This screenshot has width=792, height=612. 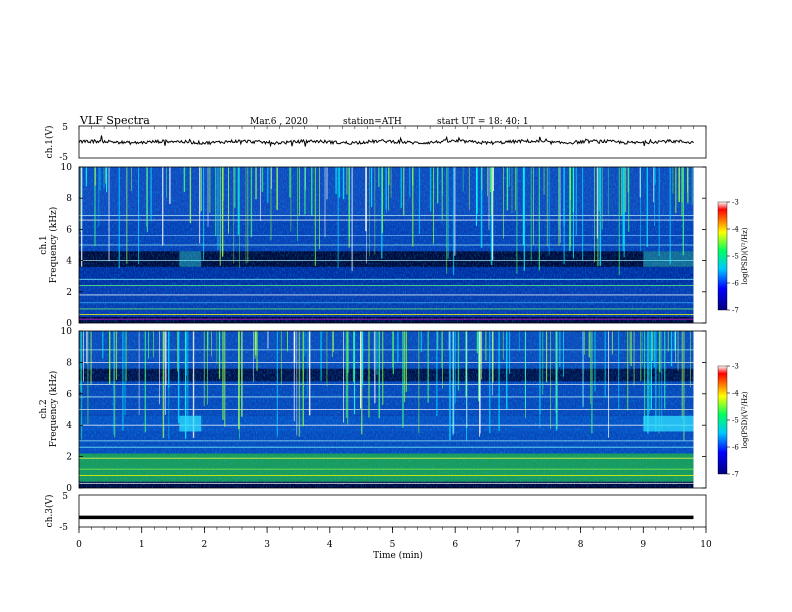 What do you see at coordinates (392, 511) in the screenshot?
I see `ch3-voltage-frame` at bounding box center [392, 511].